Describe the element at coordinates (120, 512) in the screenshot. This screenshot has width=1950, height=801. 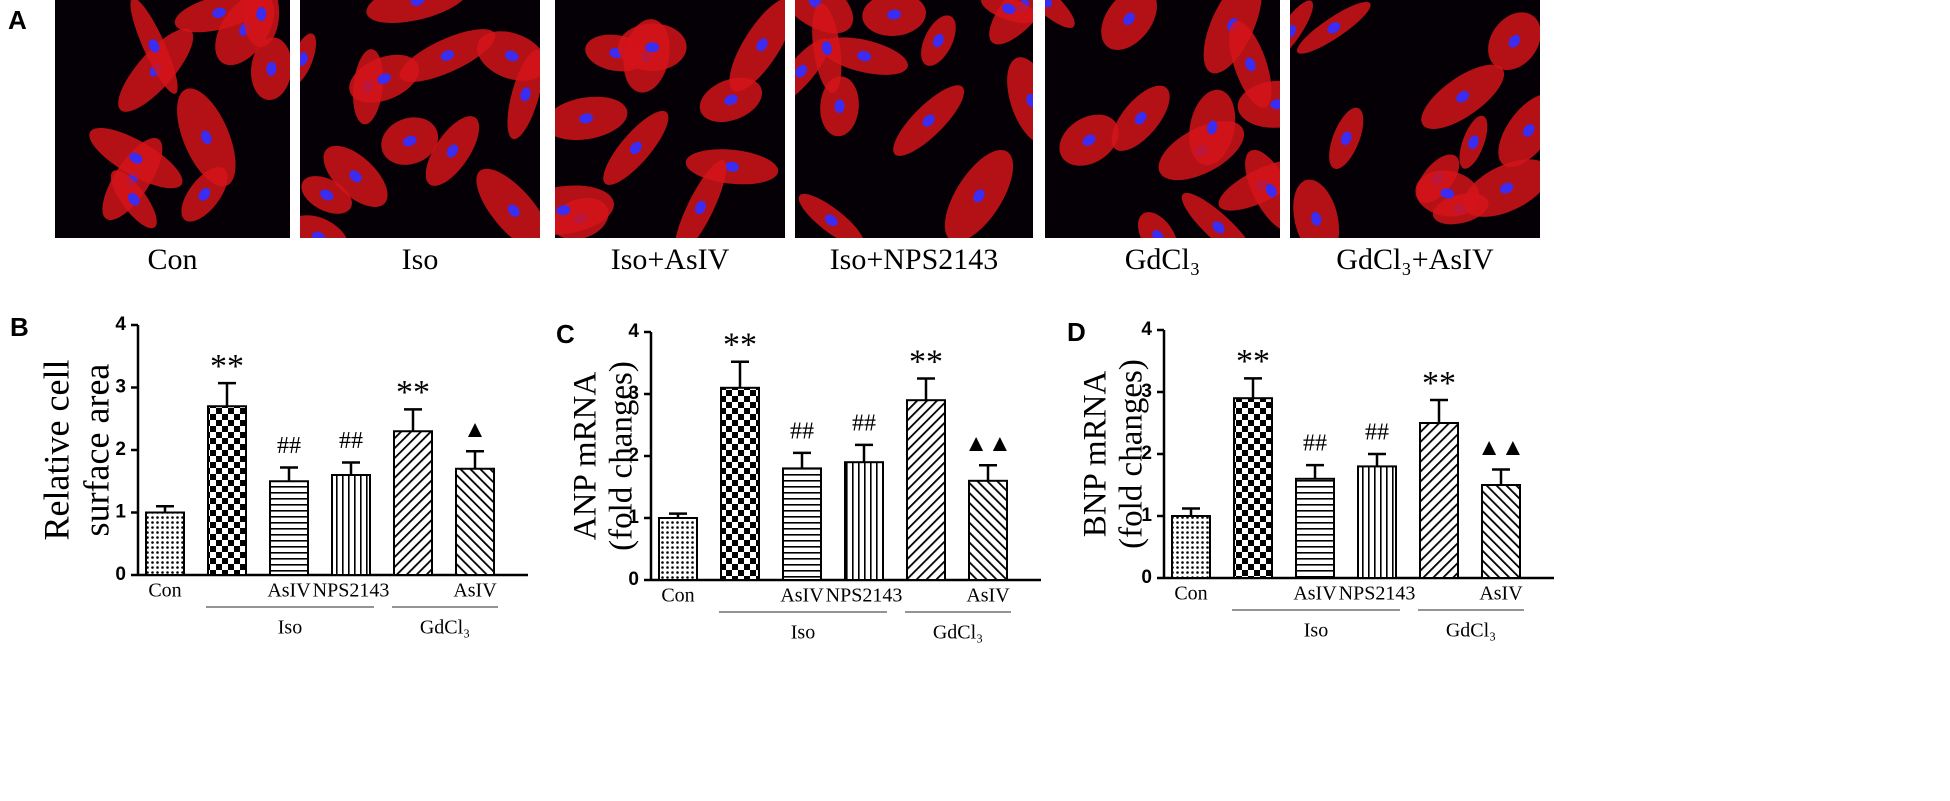
I see `y-tick-label: 1` at that location.